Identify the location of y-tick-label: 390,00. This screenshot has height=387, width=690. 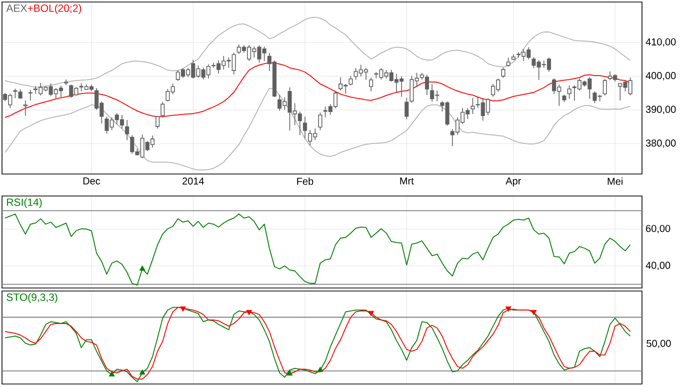
(661, 110).